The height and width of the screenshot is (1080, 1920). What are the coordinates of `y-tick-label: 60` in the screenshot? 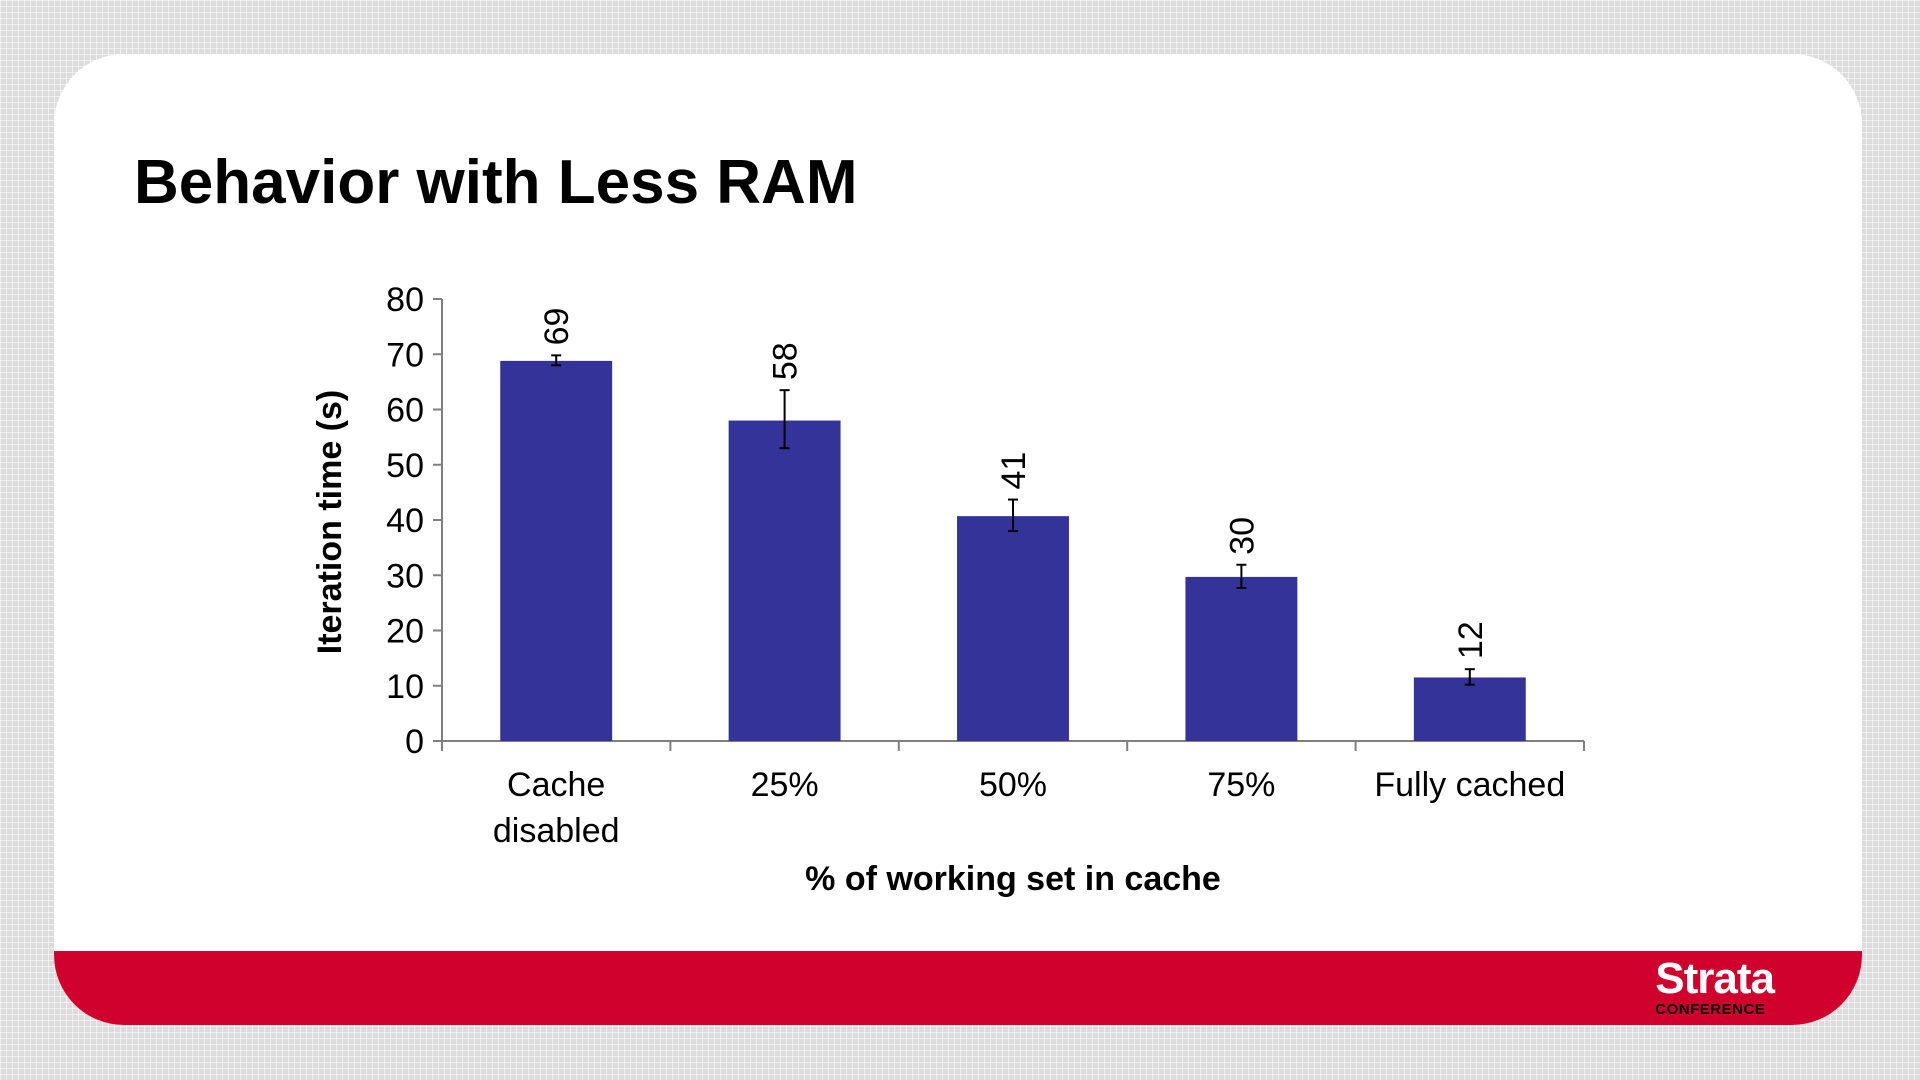 It's located at (405, 411).